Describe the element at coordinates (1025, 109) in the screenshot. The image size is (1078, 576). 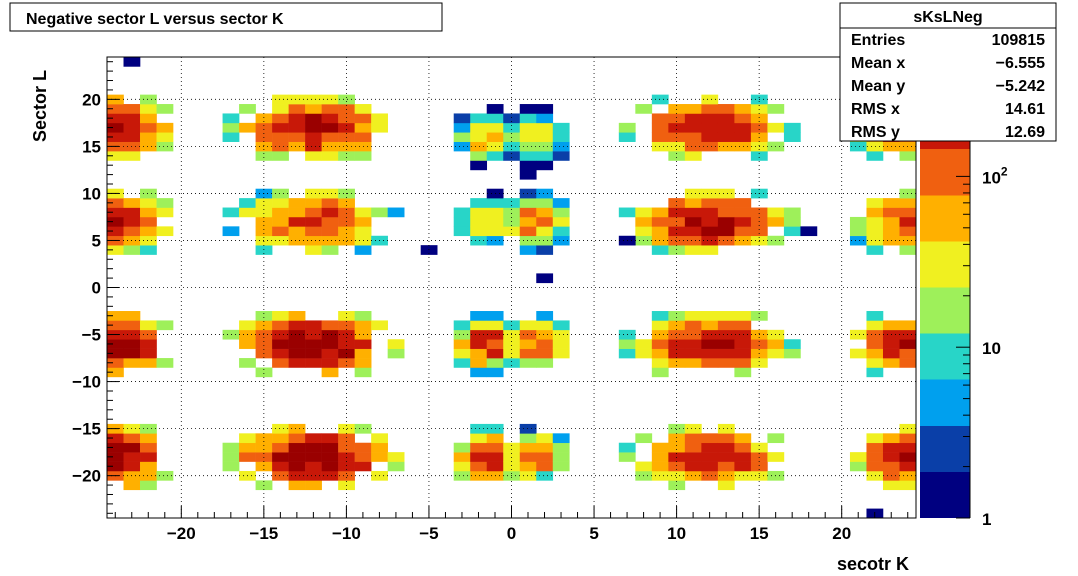
I see `stats-value: 14.61` at that location.